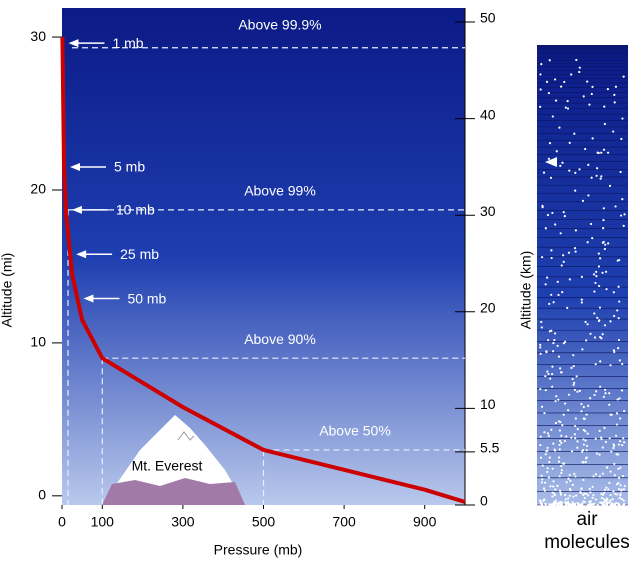 The image size is (635, 563). Describe the element at coordinates (488, 114) in the screenshot. I see `y2-tick-label: 40` at that location.